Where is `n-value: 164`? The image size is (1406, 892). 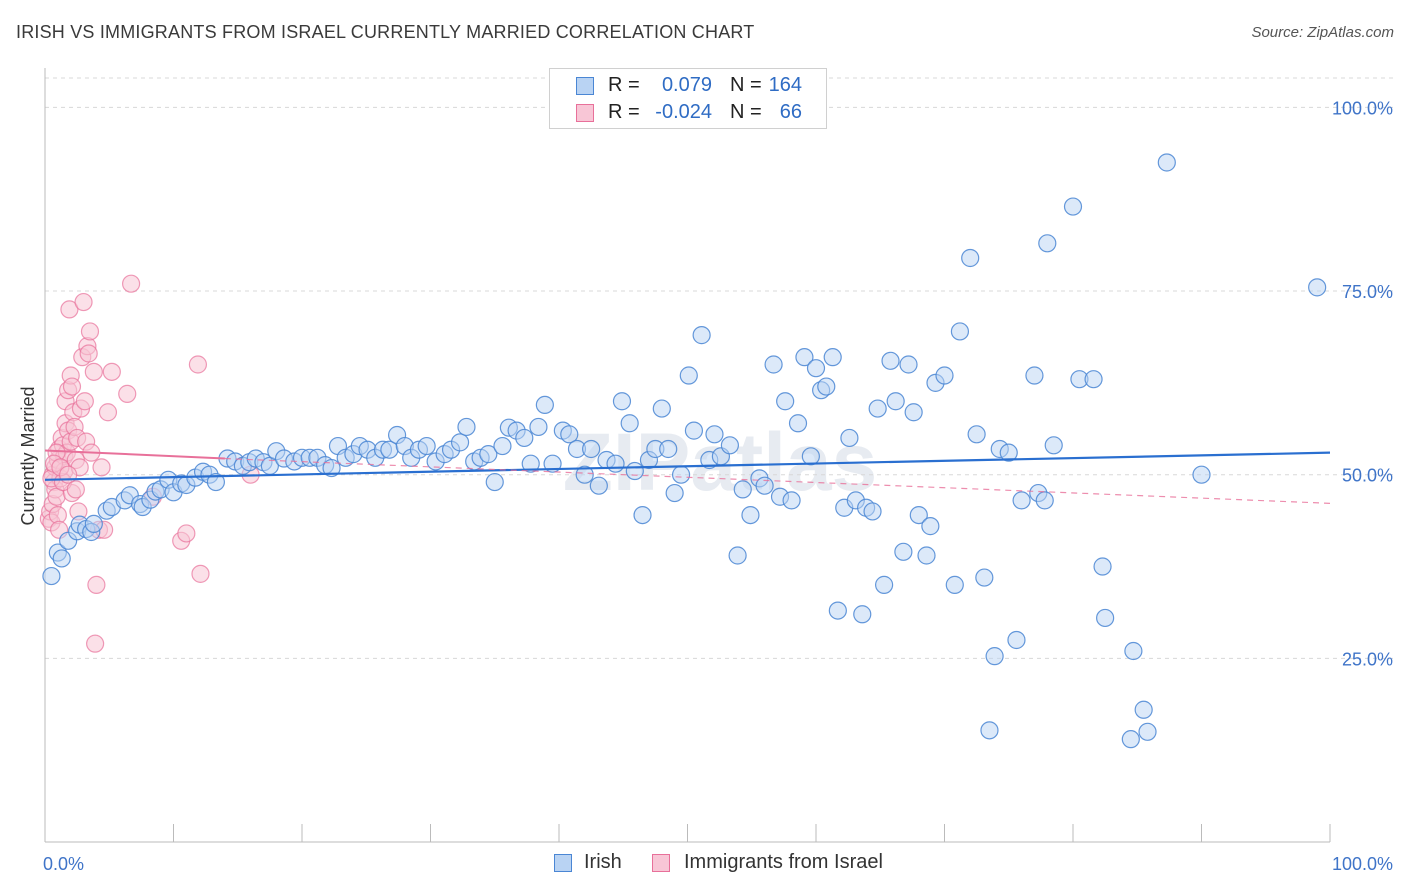
n-value: 164 is located at coordinates (785, 85).